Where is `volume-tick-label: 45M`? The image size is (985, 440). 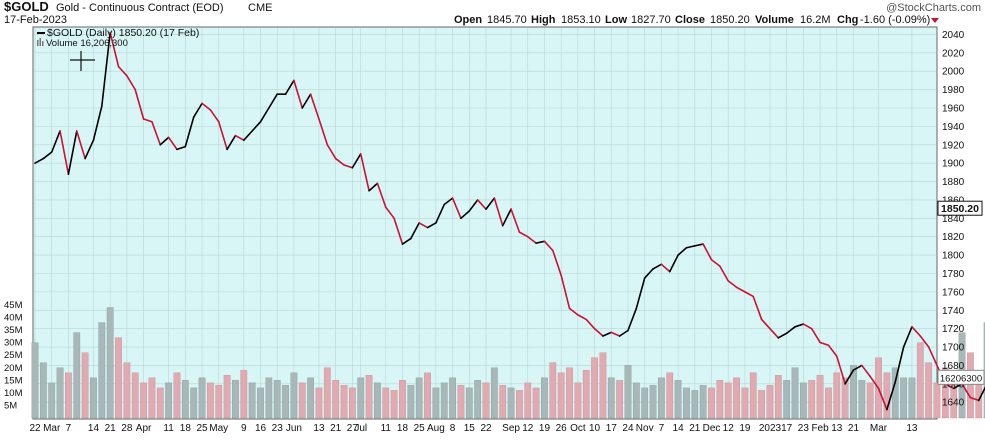
volume-tick-label: 45M is located at coordinates (13, 305).